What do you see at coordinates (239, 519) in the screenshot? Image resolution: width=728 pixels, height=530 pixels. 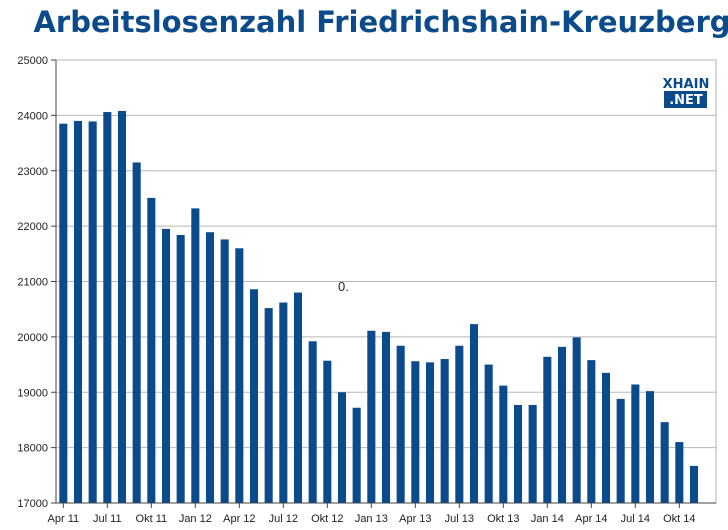 I see `x-tick-label: Apr 12` at bounding box center [239, 519].